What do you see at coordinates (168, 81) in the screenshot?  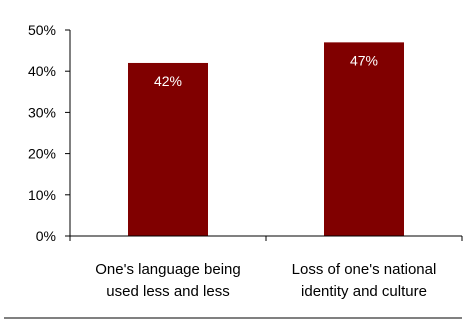 I see `bar-value-label: 42%` at bounding box center [168, 81].